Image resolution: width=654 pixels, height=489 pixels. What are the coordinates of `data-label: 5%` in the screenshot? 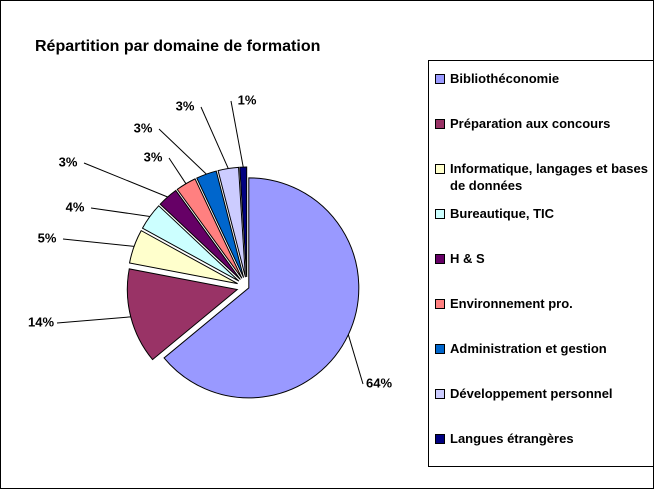 It's located at (47, 237).